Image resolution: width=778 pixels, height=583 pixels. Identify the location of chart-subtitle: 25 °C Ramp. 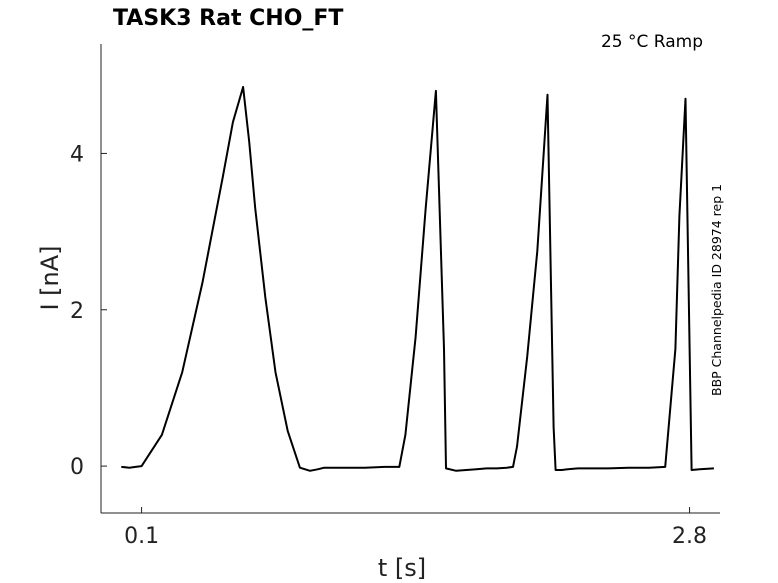
(652, 42).